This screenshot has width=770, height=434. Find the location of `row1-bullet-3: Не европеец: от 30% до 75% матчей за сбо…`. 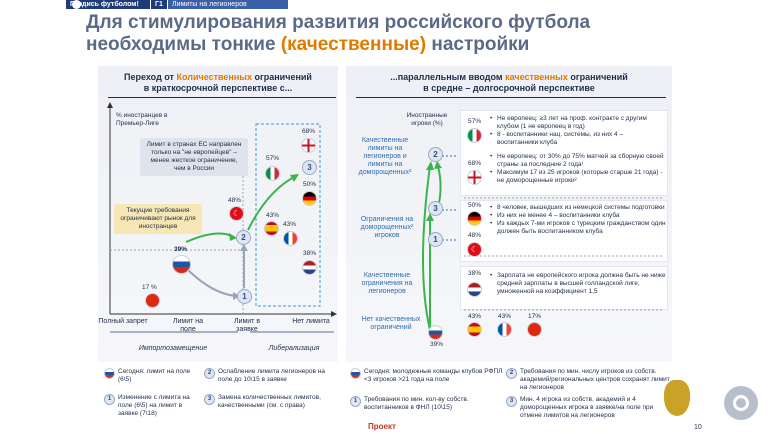

row1-bullet-3: Не европеец: от 30% до 75% матчей за сбо… is located at coordinates (578, 161).